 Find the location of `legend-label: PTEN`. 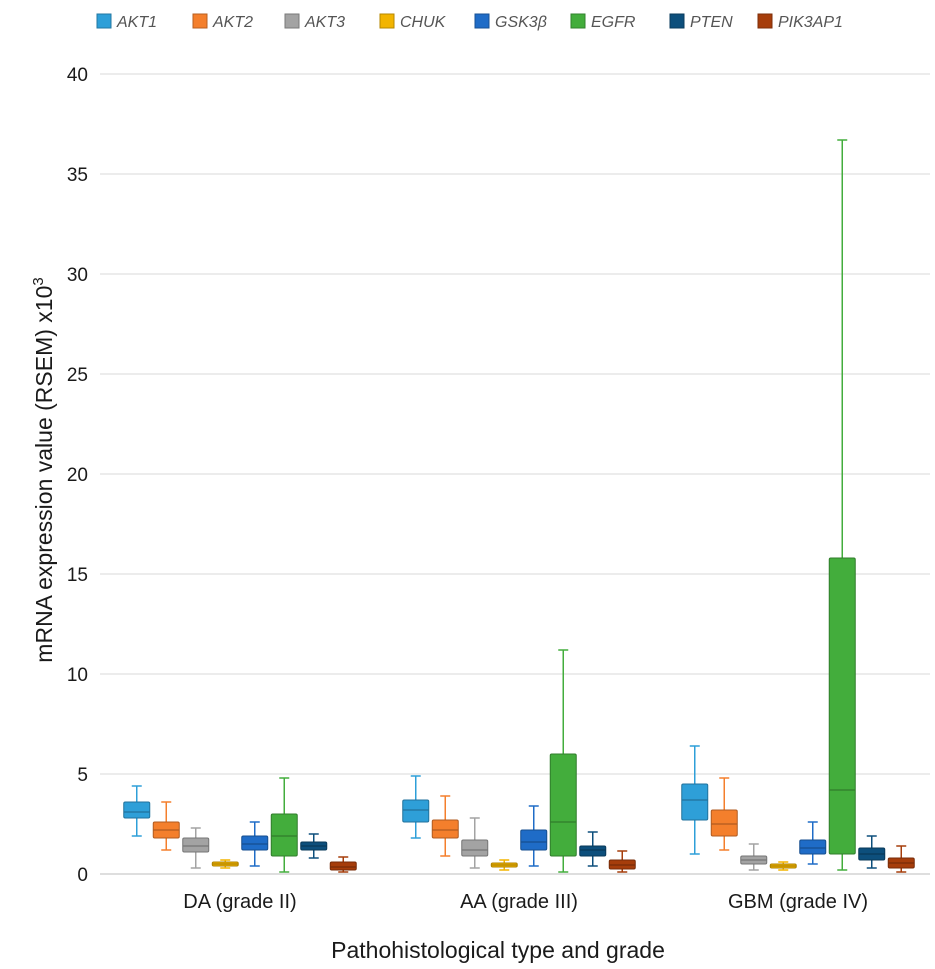

legend-label: PTEN is located at coordinates (711, 22).